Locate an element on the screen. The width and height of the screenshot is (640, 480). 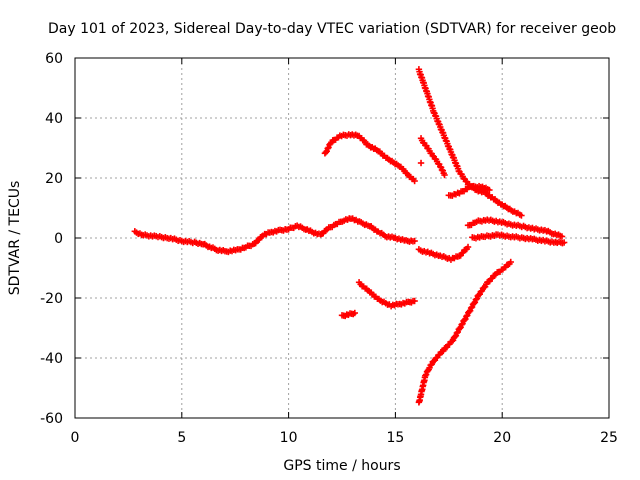
y-tick-label: -40 is located at coordinates (51, 359).